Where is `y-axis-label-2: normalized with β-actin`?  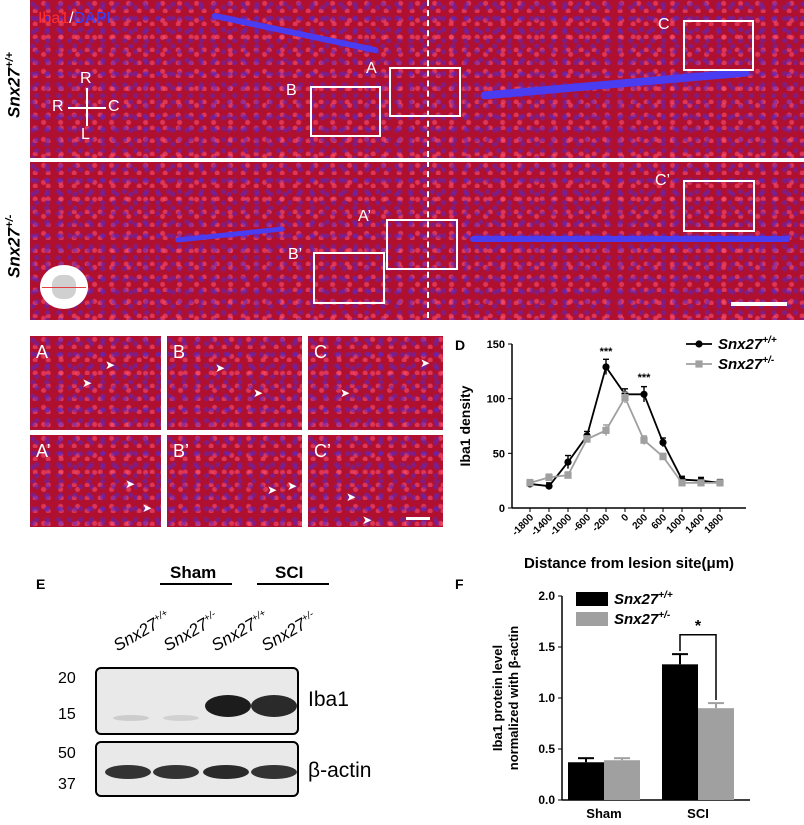
y-axis-label-2: normalized with β-actin is located at coordinates (513, 698).